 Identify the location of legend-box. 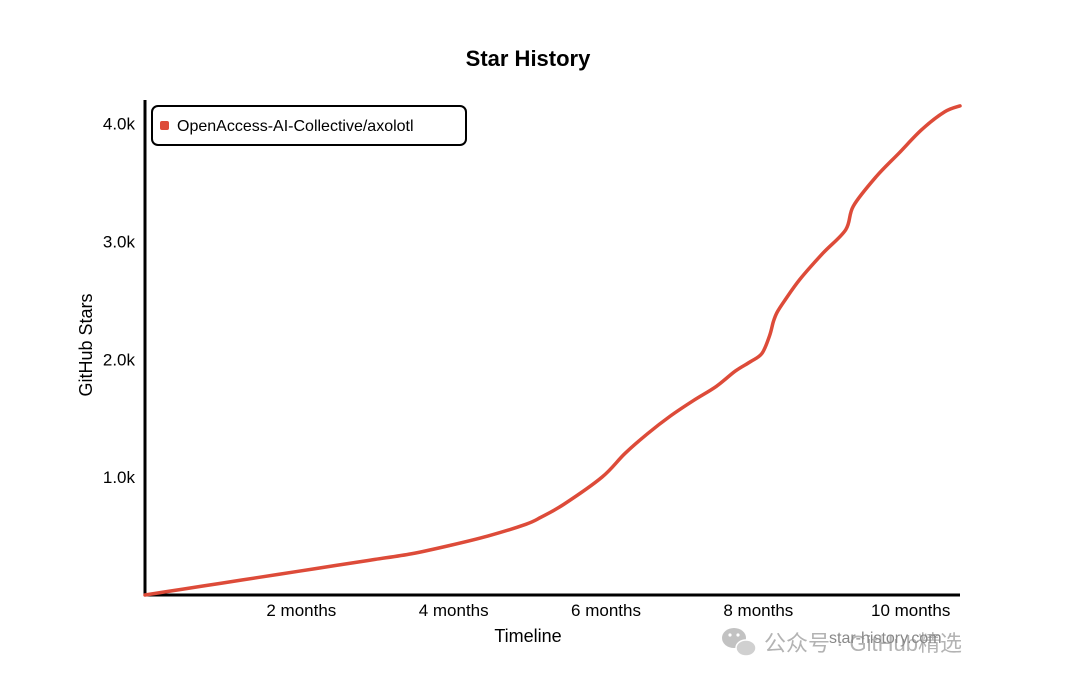
(309, 125).